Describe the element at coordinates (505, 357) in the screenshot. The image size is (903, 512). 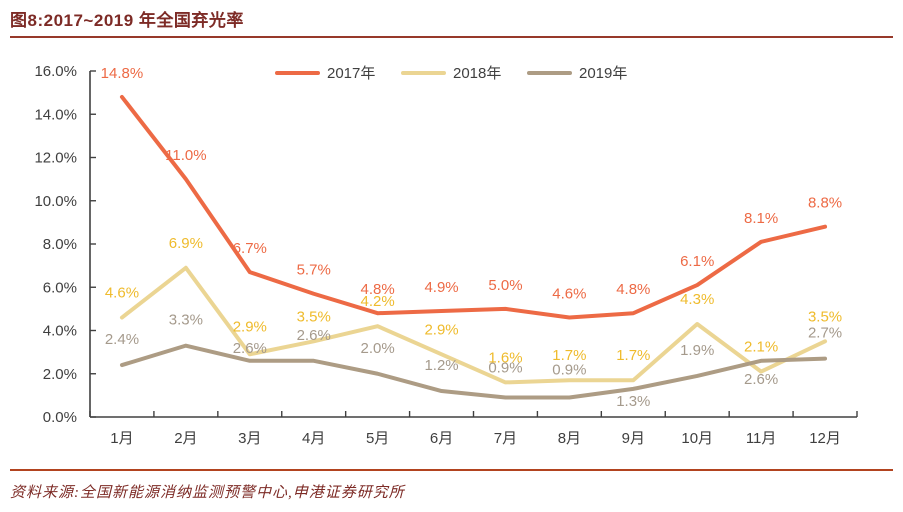
I see `value-label: 1.6%` at that location.